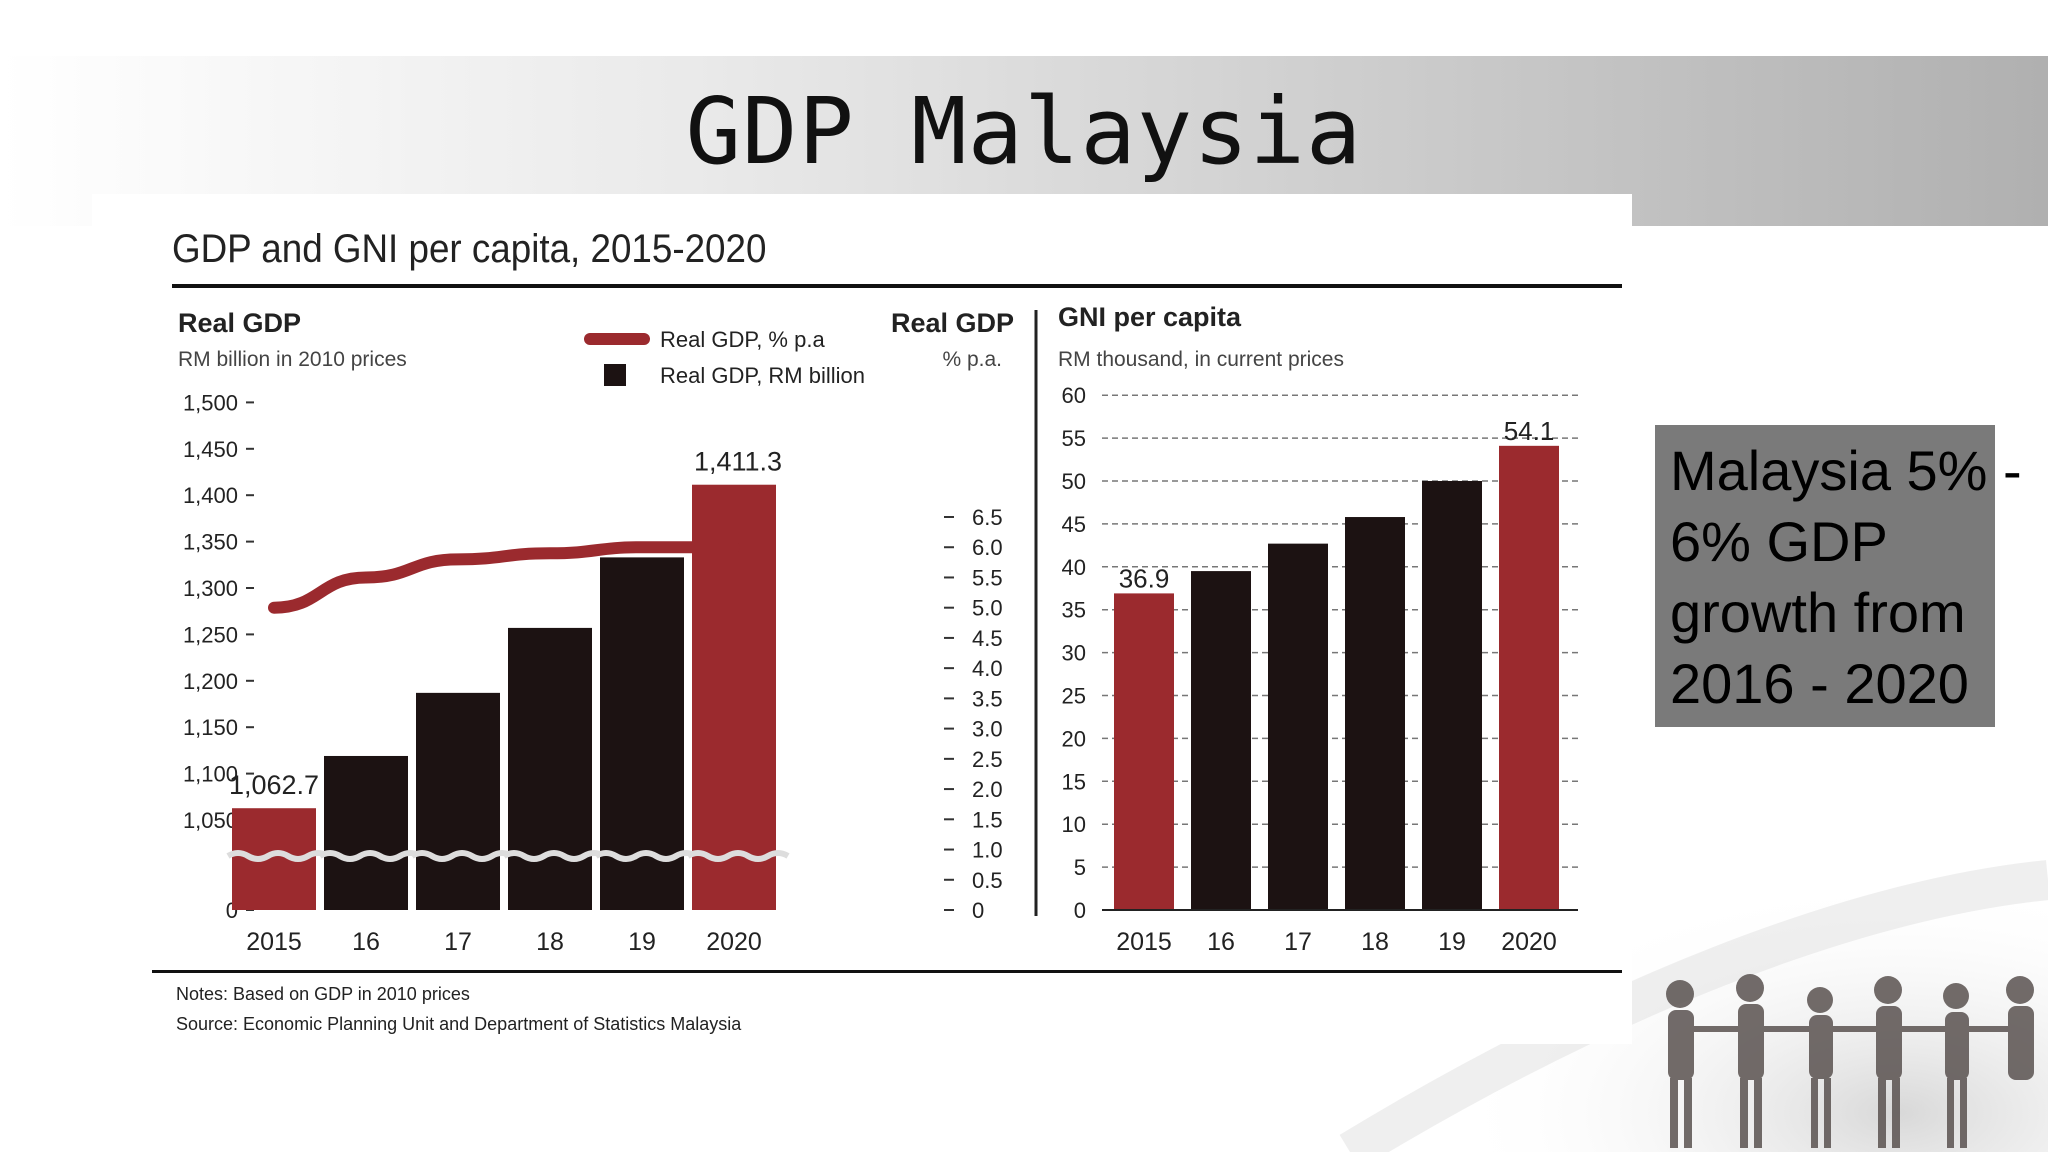  What do you see at coordinates (987, 729) in the screenshot?
I see `right-y-tick-label: 3.0` at bounding box center [987, 729].